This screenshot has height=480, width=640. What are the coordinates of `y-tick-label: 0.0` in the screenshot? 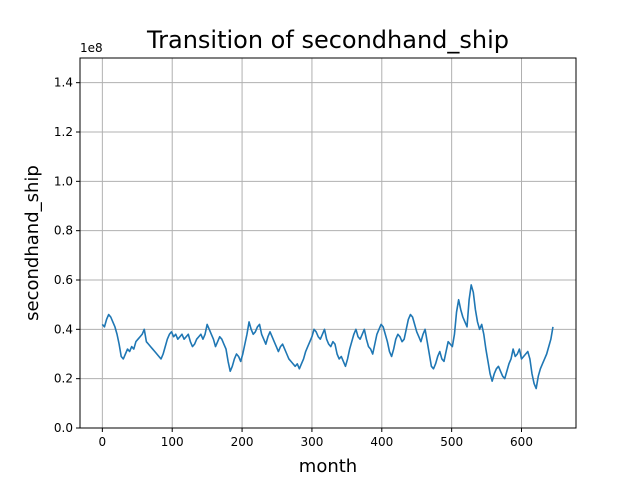 It's located at (63, 428).